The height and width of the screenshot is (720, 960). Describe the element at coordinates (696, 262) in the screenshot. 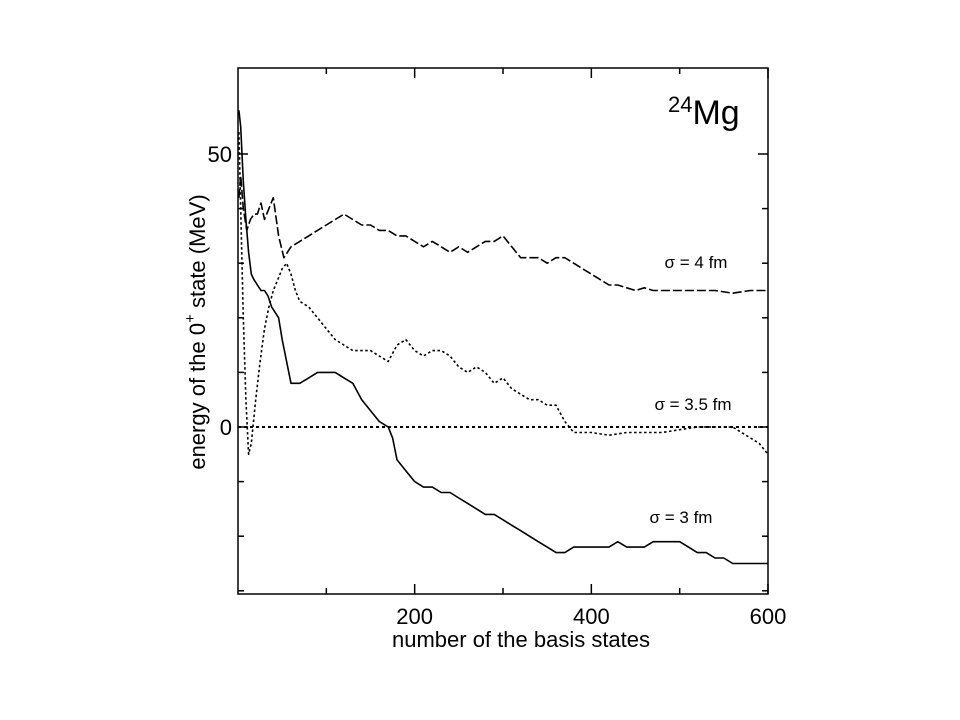

I see `series-label-0: σ = 4 fm` at that location.